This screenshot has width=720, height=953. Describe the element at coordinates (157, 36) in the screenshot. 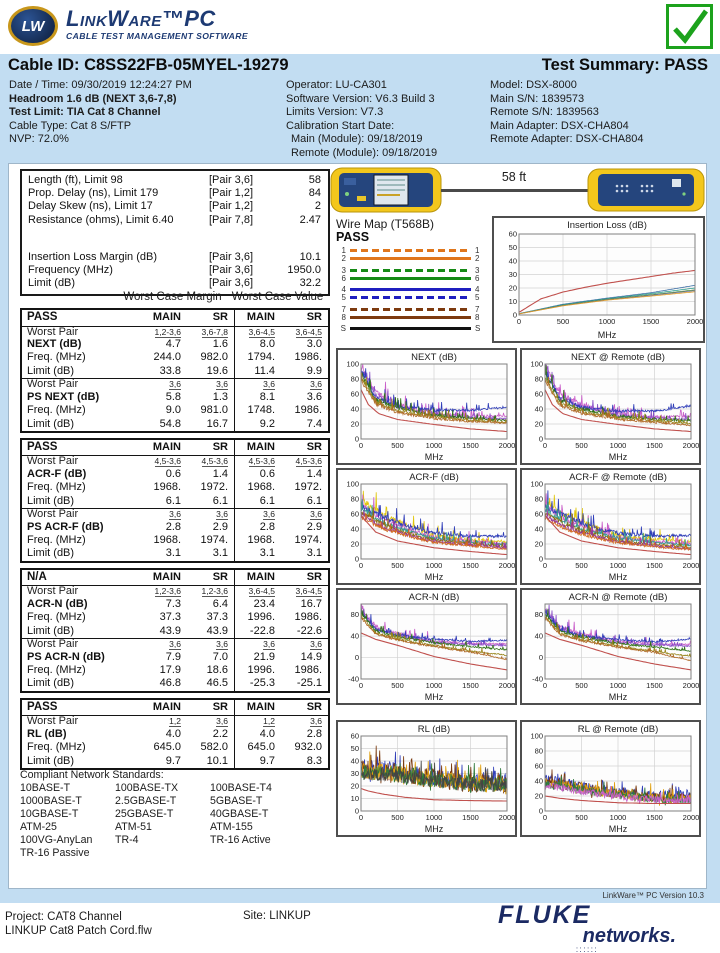

I see `logo-subtitle: CABLE TEST MANAGEMENT SOFTWARE` at that location.